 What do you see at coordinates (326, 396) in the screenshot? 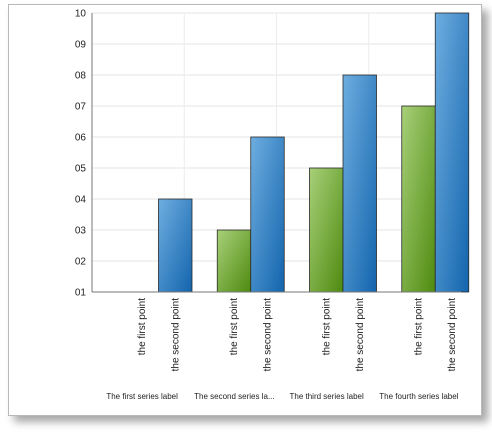
I see `x-group-label: The third series label` at bounding box center [326, 396].